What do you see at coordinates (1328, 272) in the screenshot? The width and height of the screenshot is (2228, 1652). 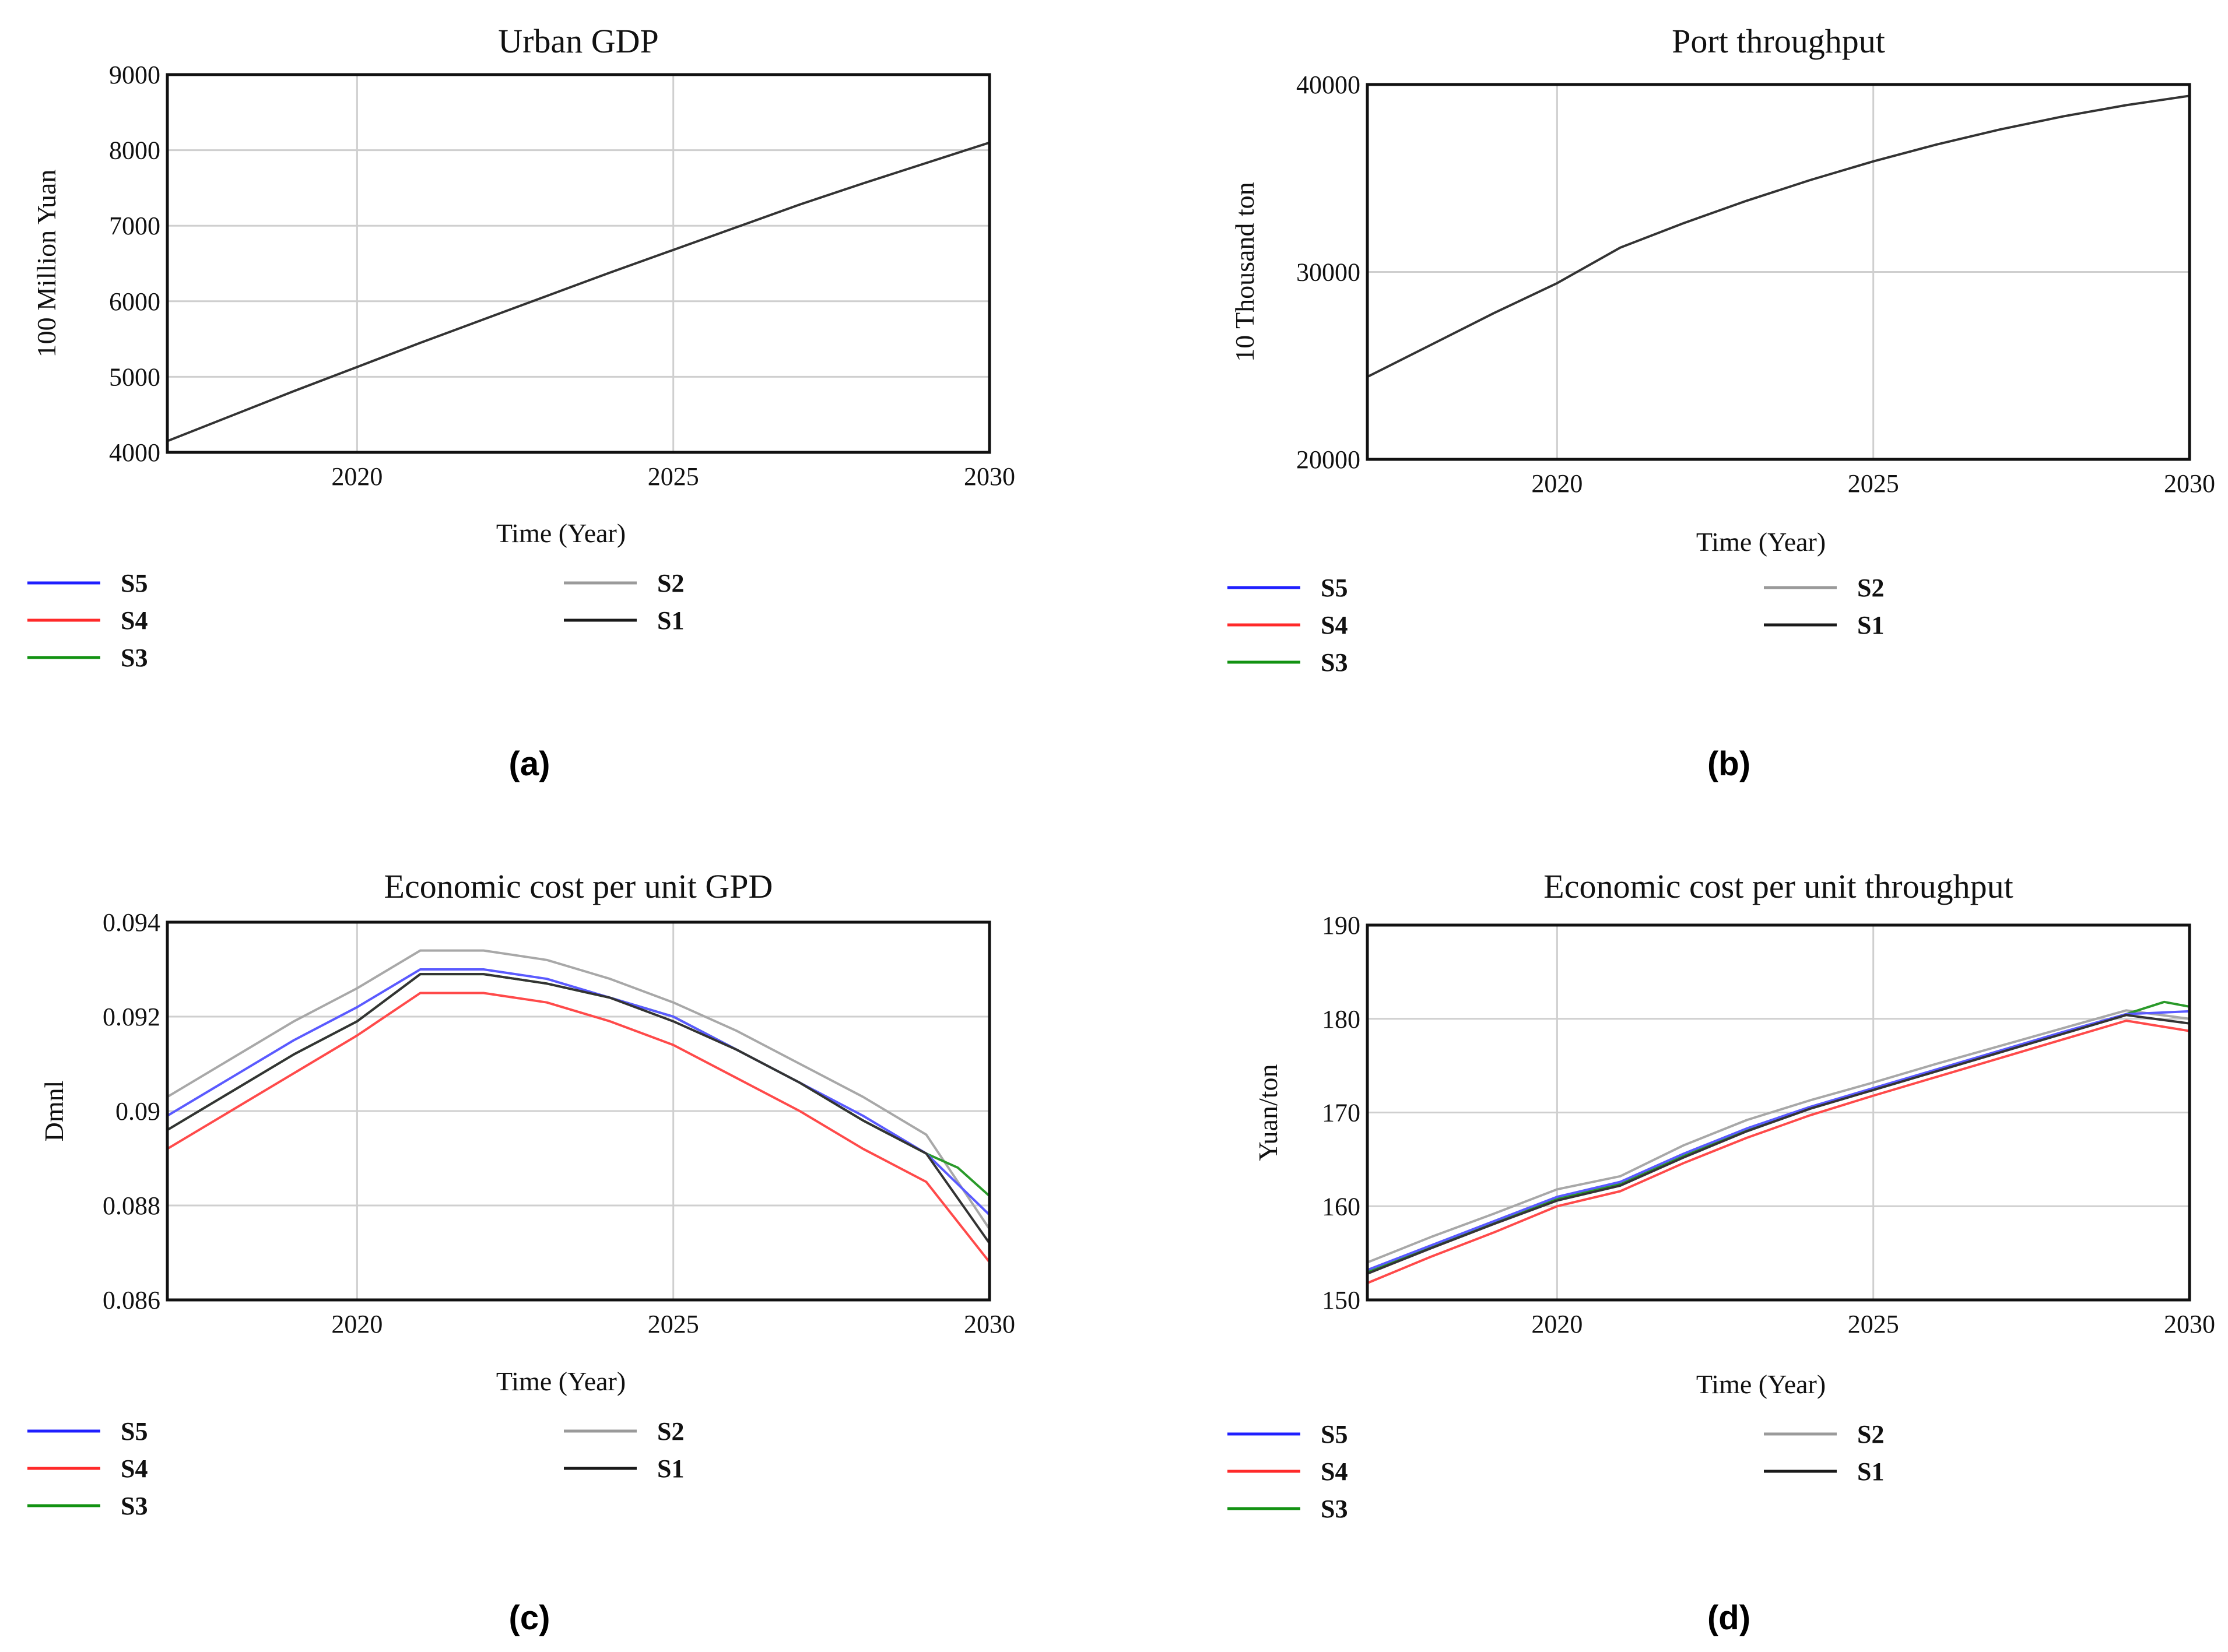 I see `y-tick-label: 30000` at bounding box center [1328, 272].